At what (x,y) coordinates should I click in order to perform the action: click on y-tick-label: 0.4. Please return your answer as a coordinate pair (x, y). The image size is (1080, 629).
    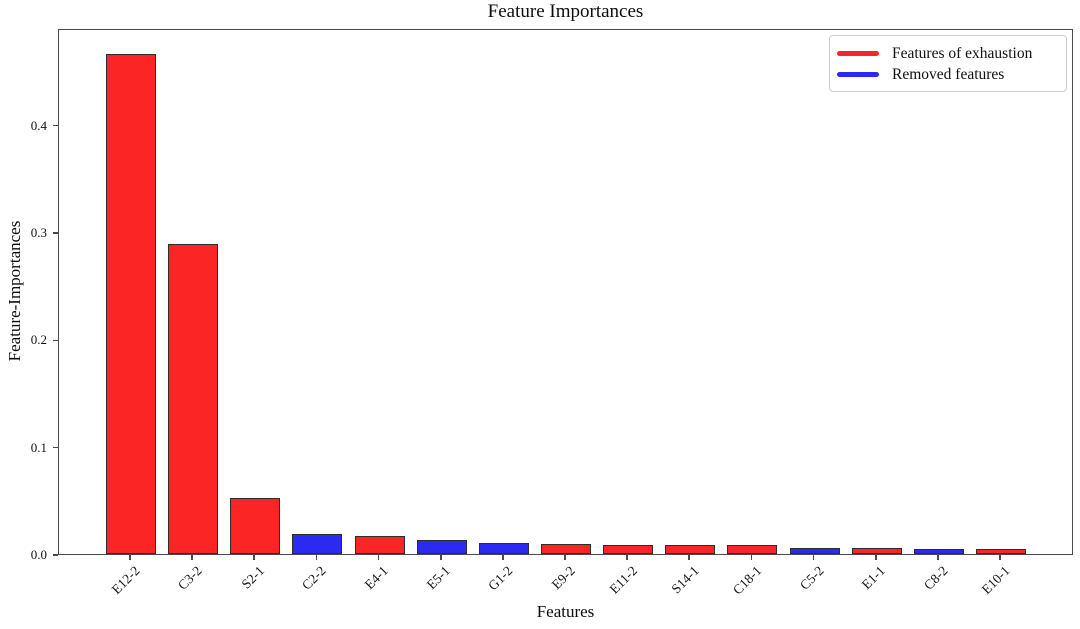
    Looking at the image, I should click on (38, 125).